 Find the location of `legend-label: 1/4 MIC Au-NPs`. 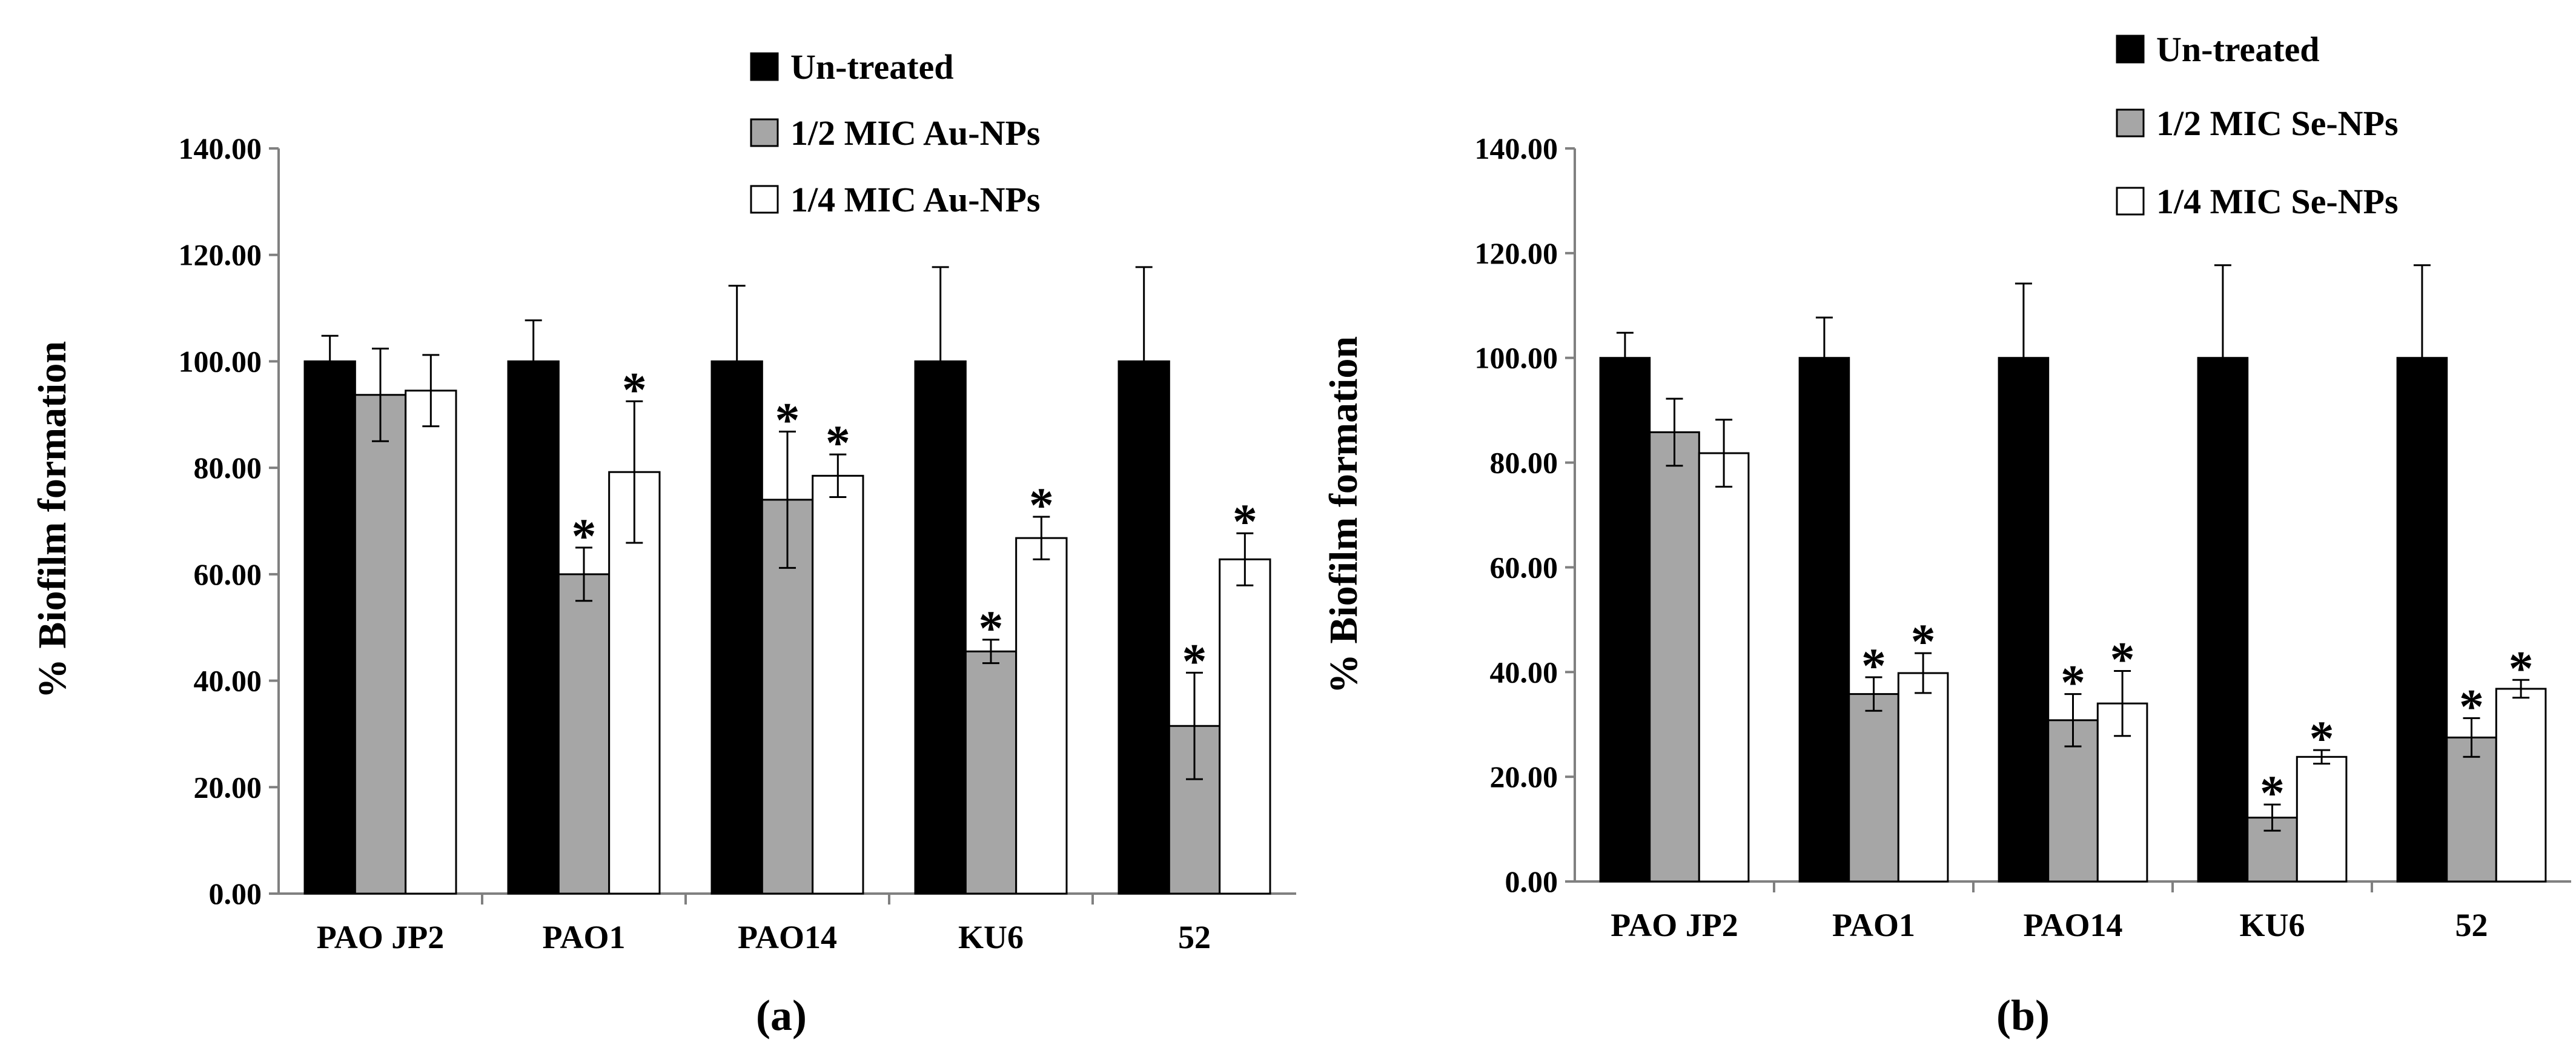

legend-label: 1/4 MIC Au-NPs is located at coordinates (915, 200).